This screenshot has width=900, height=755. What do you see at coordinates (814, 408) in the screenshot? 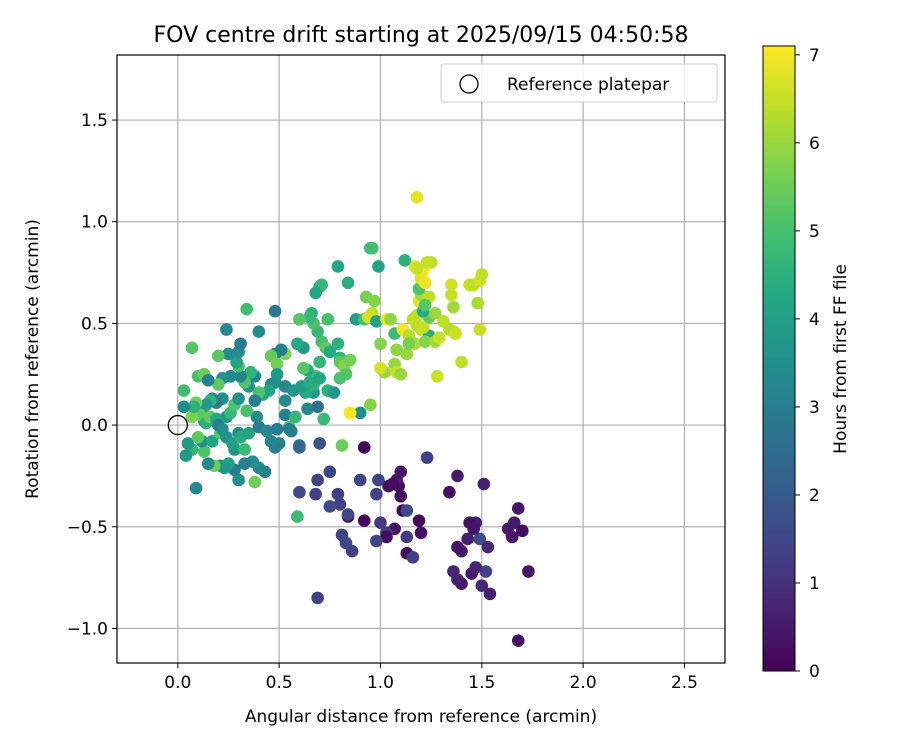
I see `colorbar-tick-label: 3` at bounding box center [814, 408].